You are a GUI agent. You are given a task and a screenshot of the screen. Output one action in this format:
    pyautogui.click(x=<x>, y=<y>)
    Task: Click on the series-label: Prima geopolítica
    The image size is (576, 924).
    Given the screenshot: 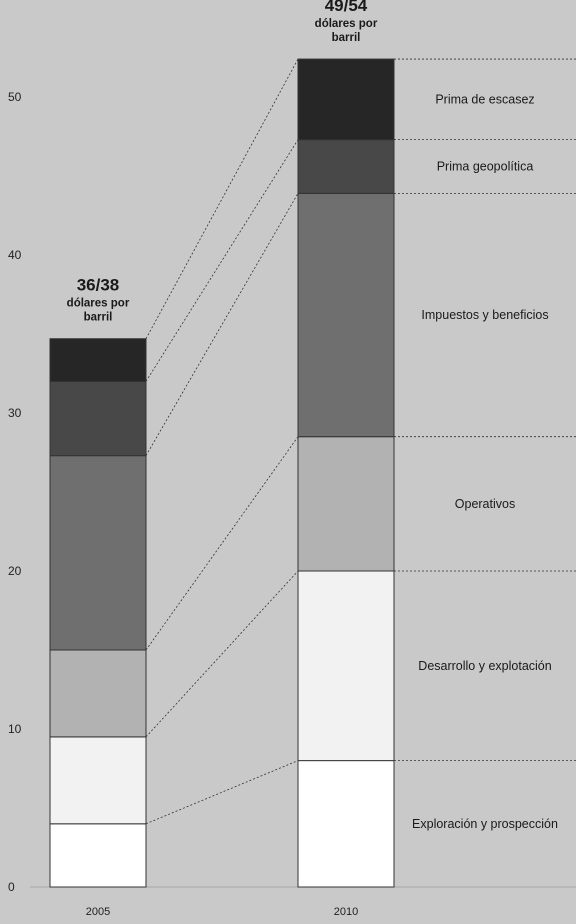 What is the action you would take?
    pyautogui.click(x=485, y=167)
    